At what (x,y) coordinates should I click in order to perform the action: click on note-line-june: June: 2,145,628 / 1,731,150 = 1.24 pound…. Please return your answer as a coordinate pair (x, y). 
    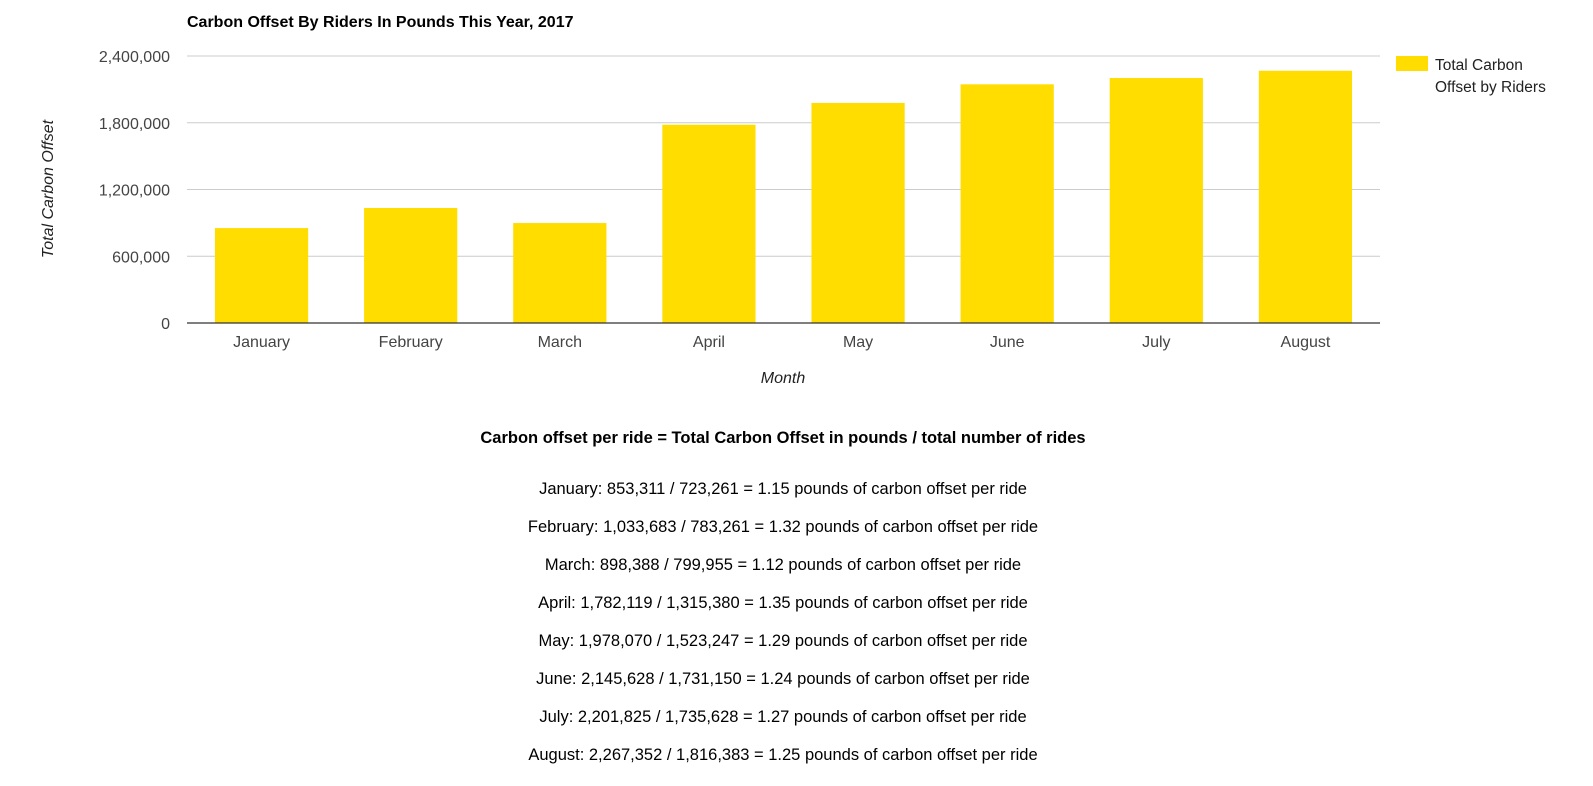
    Looking at the image, I should click on (783, 679).